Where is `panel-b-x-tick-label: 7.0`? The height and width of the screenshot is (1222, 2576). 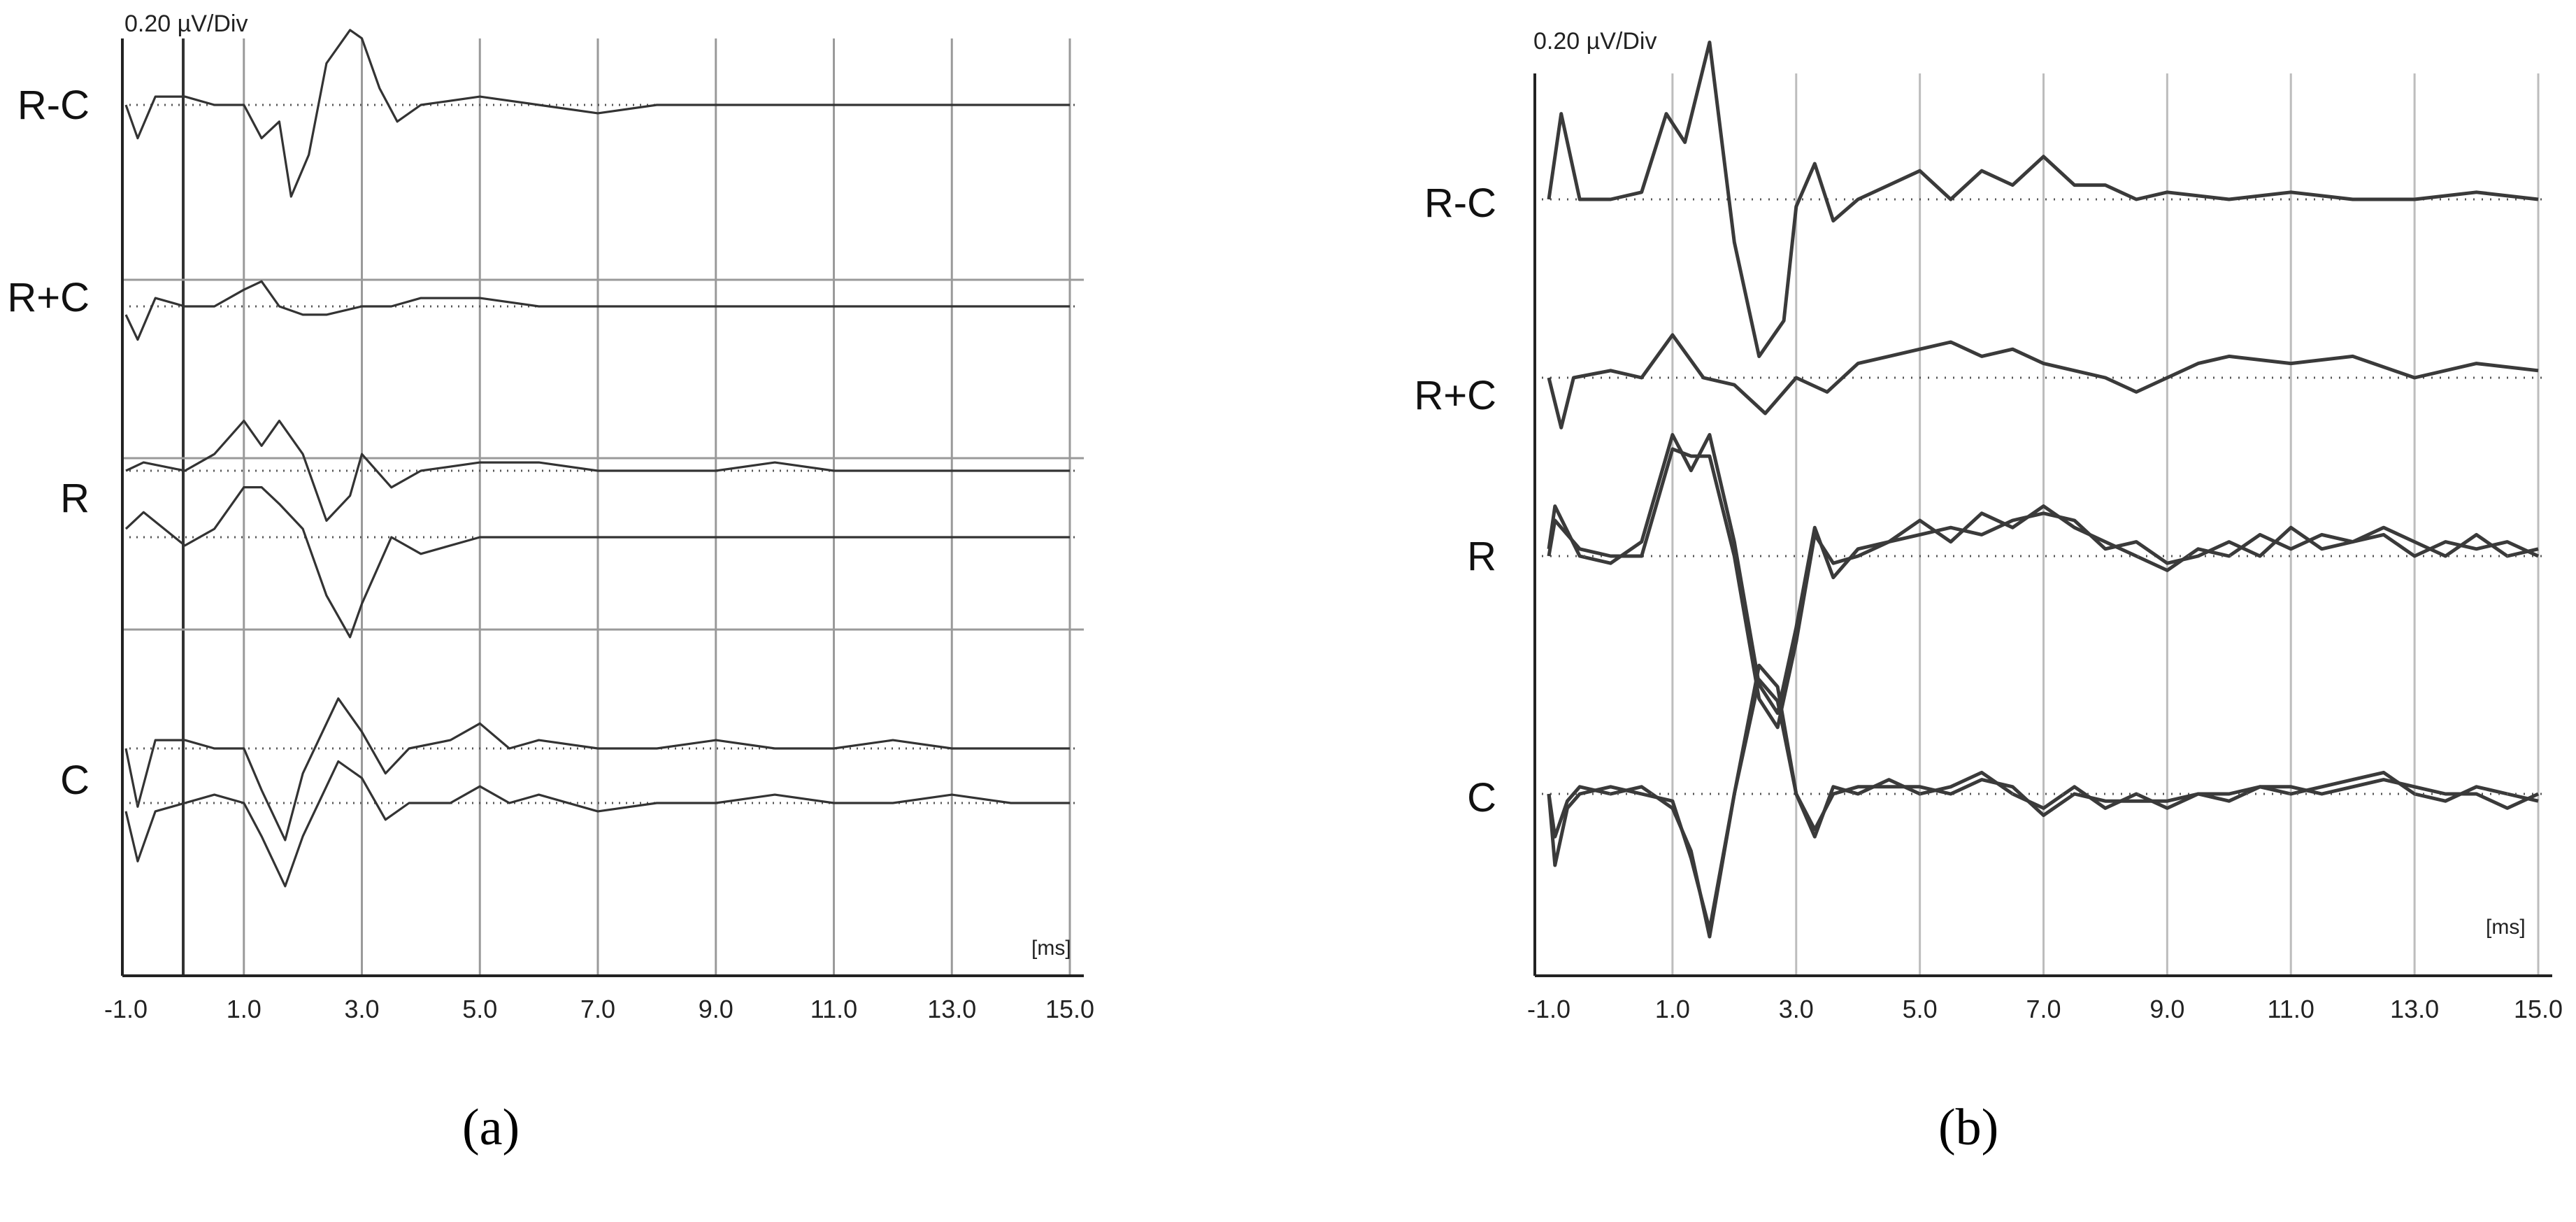 panel-b-x-tick-label: 7.0 is located at coordinates (2043, 1009).